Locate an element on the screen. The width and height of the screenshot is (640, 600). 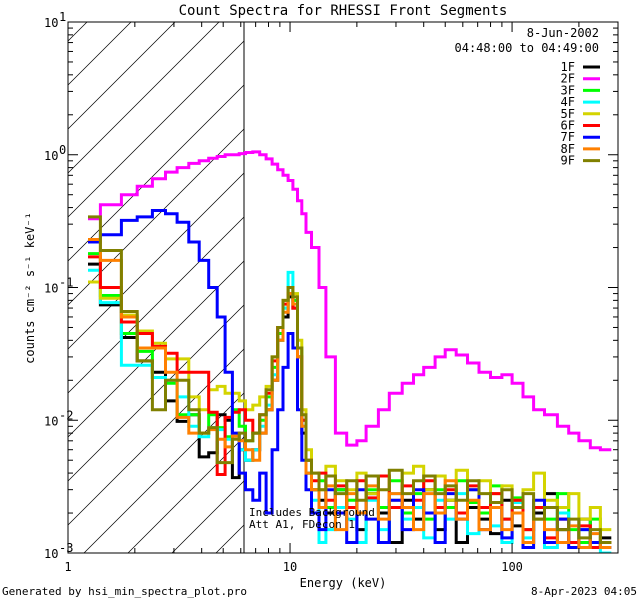
legend-label-2F: 2F is located at coordinates (568, 79).